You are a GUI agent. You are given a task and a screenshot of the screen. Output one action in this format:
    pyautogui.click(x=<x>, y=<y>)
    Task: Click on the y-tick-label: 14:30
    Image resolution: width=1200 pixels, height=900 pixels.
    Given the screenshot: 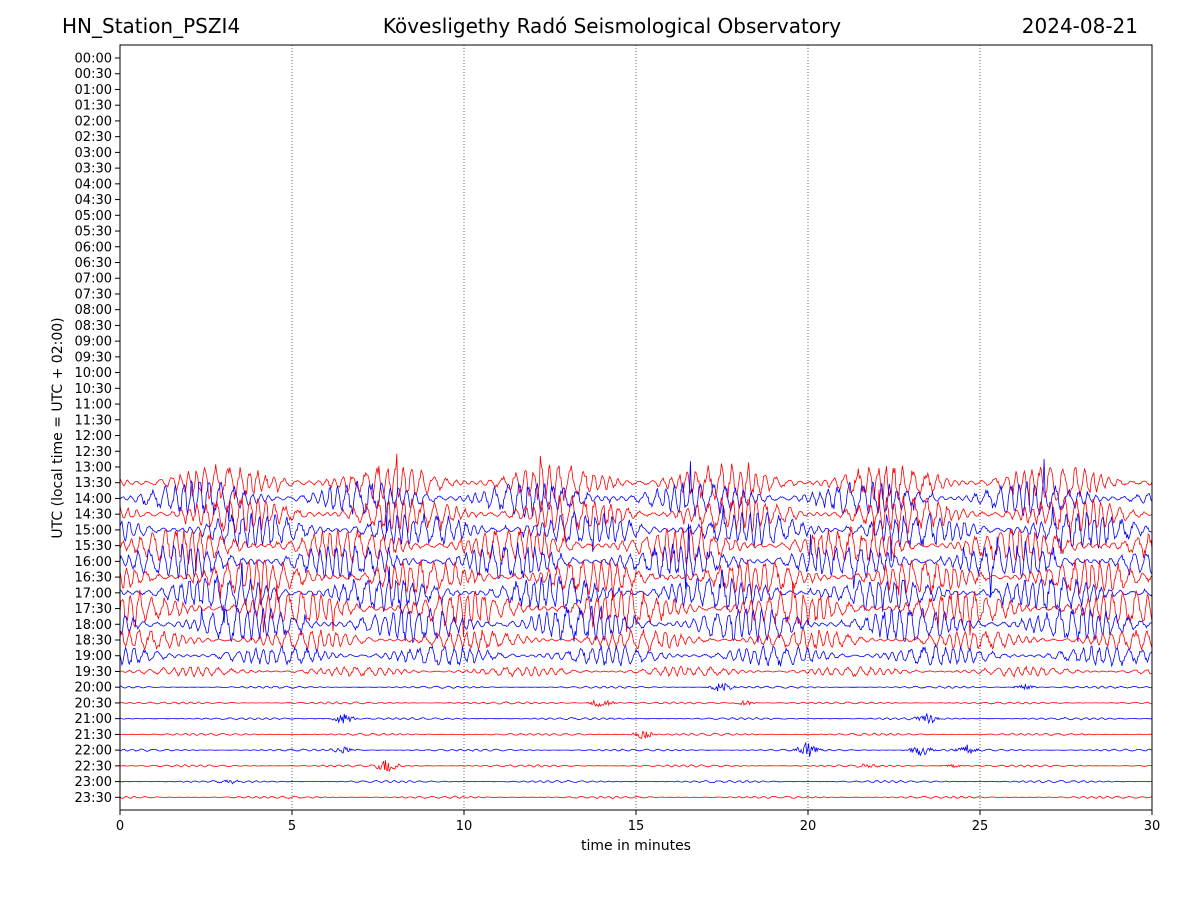 What is the action you would take?
    pyautogui.click(x=93, y=515)
    